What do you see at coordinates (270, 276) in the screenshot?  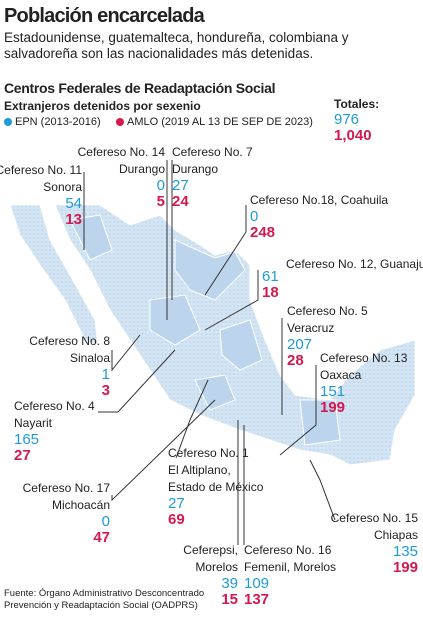 I see `epn-value: 61` at bounding box center [270, 276].